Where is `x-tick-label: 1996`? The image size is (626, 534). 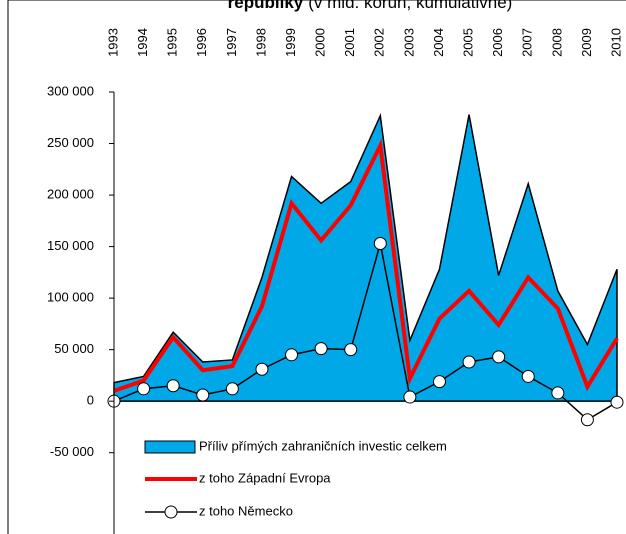 x-tick-label: 1996 is located at coordinates (201, 42).